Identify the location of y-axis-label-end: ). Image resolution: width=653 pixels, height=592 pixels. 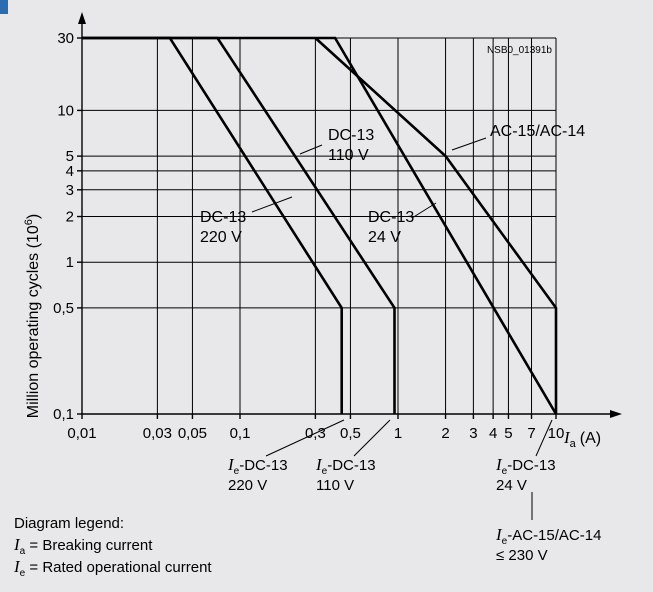
(33, 216).